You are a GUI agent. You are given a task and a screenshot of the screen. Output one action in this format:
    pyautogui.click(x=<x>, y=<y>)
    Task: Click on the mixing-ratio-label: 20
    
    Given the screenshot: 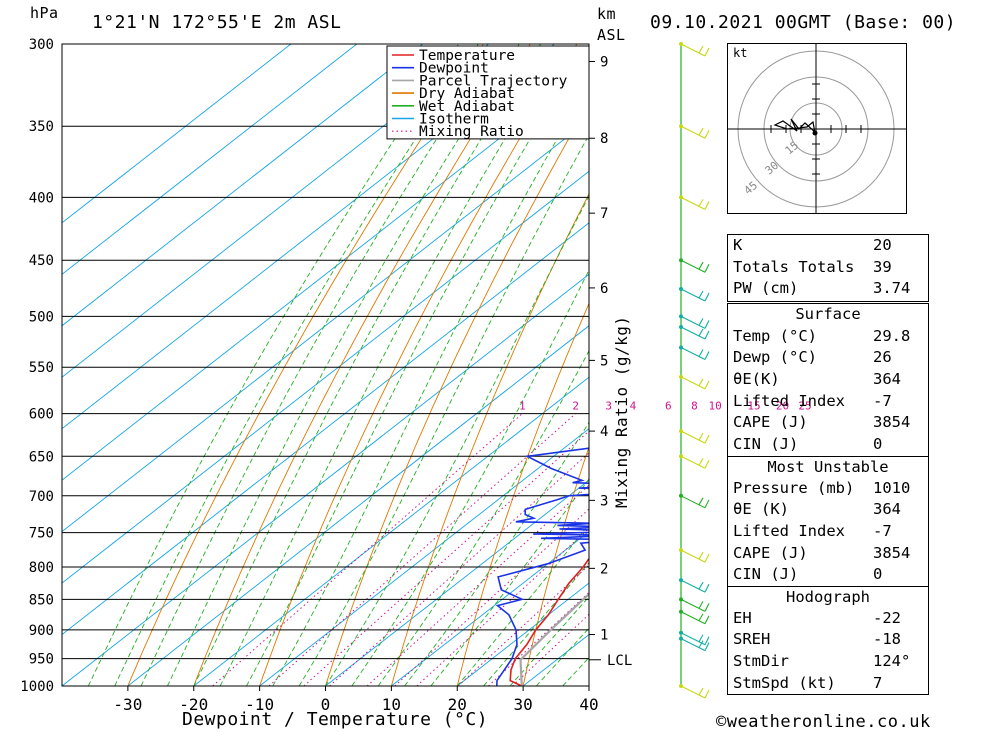 What is the action you would take?
    pyautogui.click(x=782, y=406)
    